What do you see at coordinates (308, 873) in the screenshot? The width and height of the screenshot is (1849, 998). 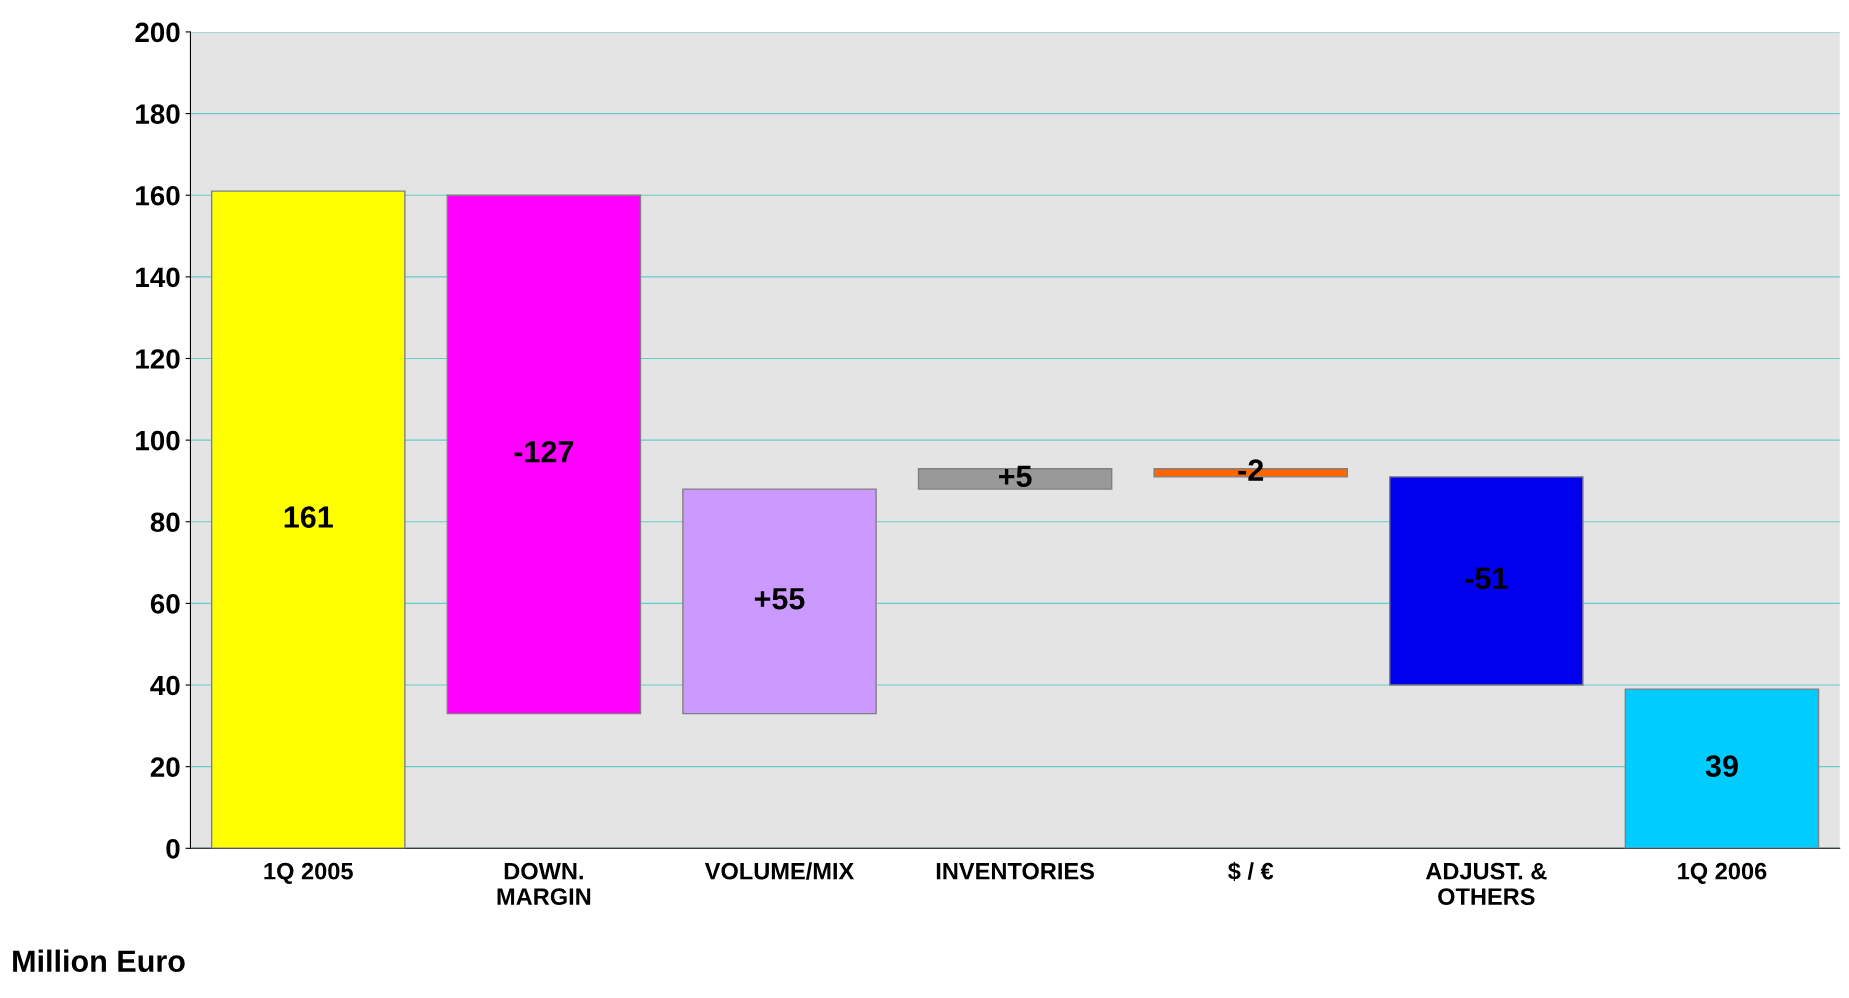 I see `x-tick-label: 1Q 2005` at bounding box center [308, 873].